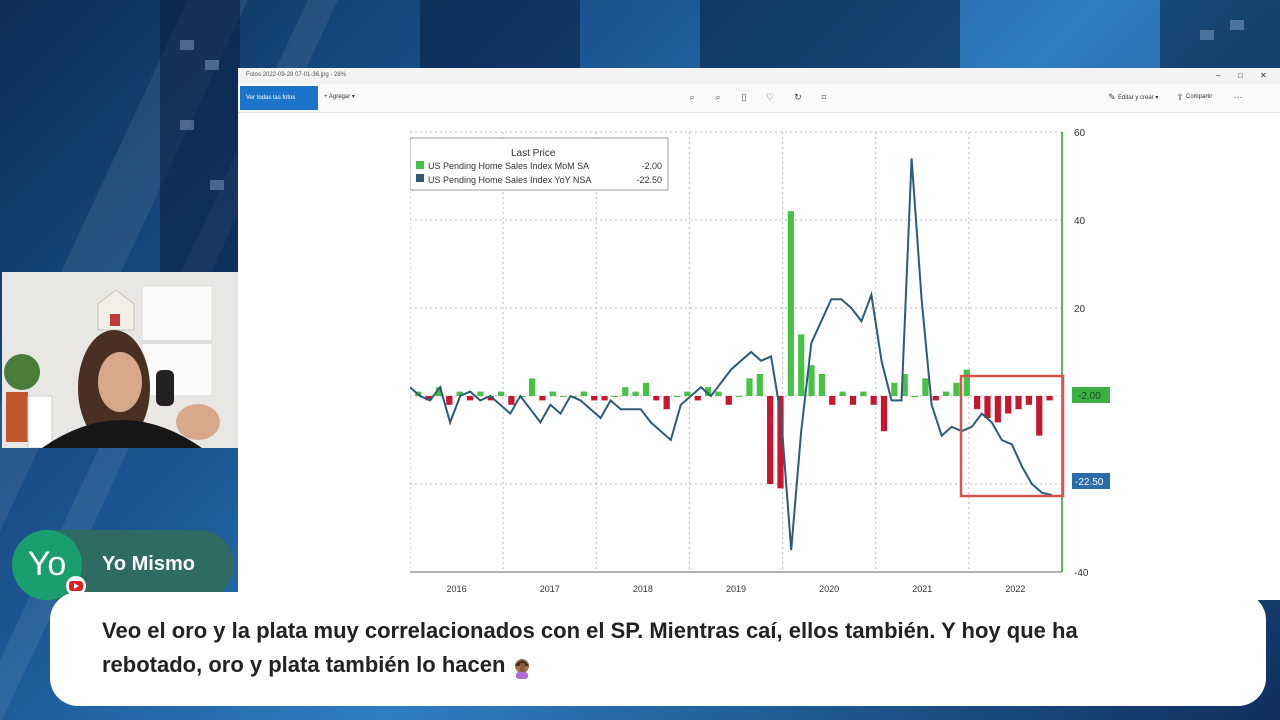 This screenshot has height=720, width=1280. I want to click on x-tick-label: 2017, so click(550, 589).